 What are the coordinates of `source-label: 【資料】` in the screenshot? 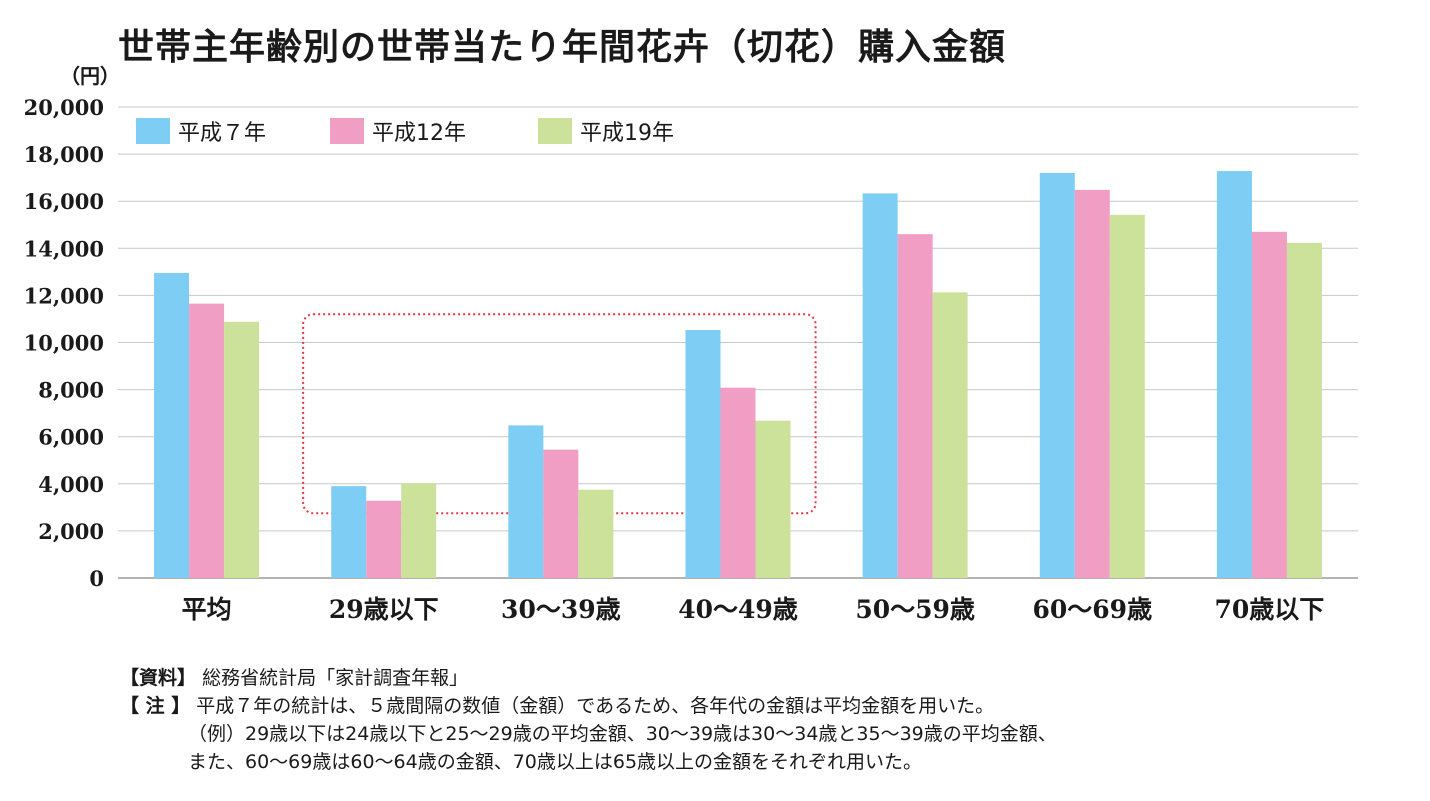 It's located at (158, 678).